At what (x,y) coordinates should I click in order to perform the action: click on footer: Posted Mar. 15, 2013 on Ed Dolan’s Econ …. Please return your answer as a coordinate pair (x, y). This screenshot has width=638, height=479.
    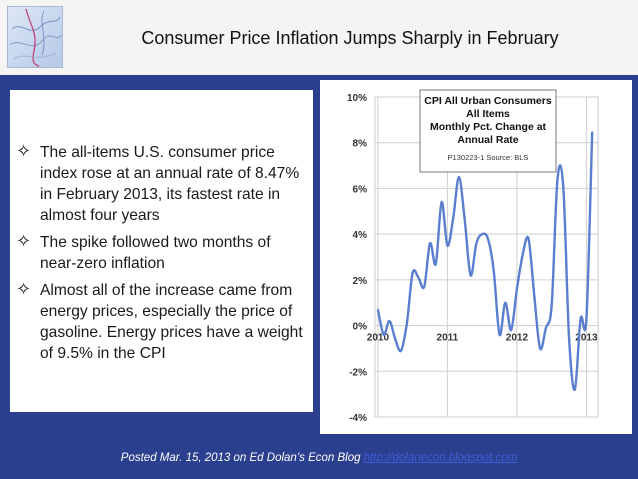
    Looking at the image, I should click on (319, 458).